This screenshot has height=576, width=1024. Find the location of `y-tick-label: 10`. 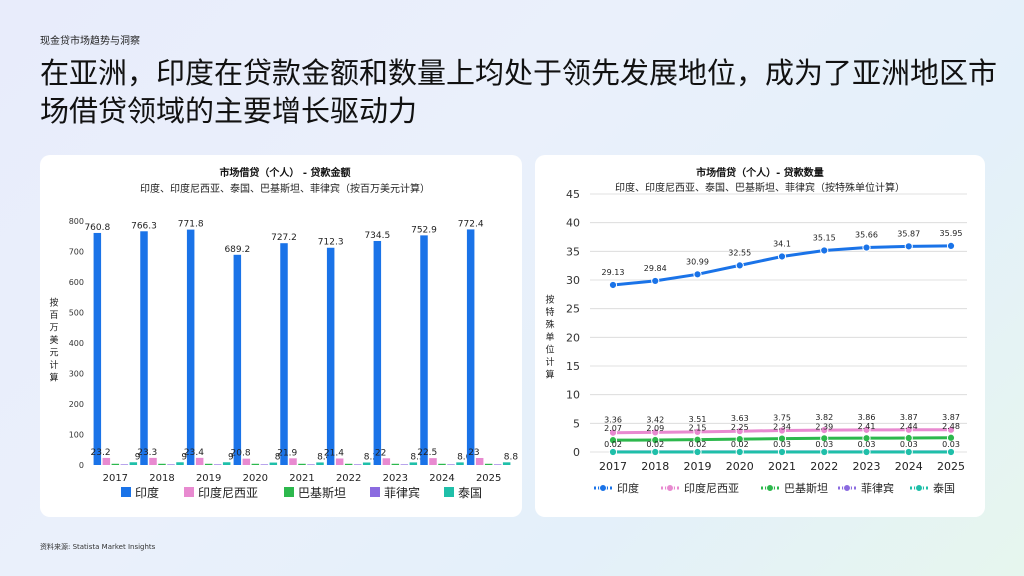

y-tick-label: 10 is located at coordinates (573, 395).